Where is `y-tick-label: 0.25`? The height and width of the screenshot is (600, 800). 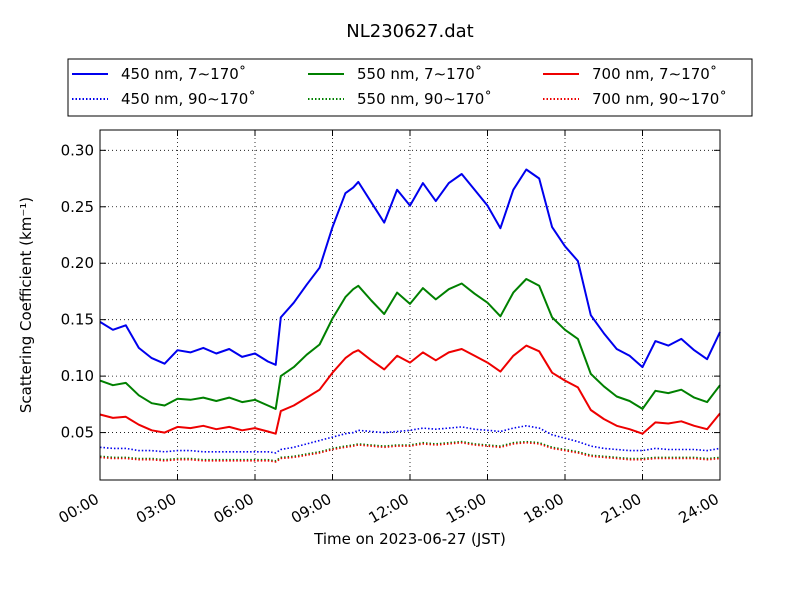 y-tick-label: 0.25 is located at coordinates (77, 207).